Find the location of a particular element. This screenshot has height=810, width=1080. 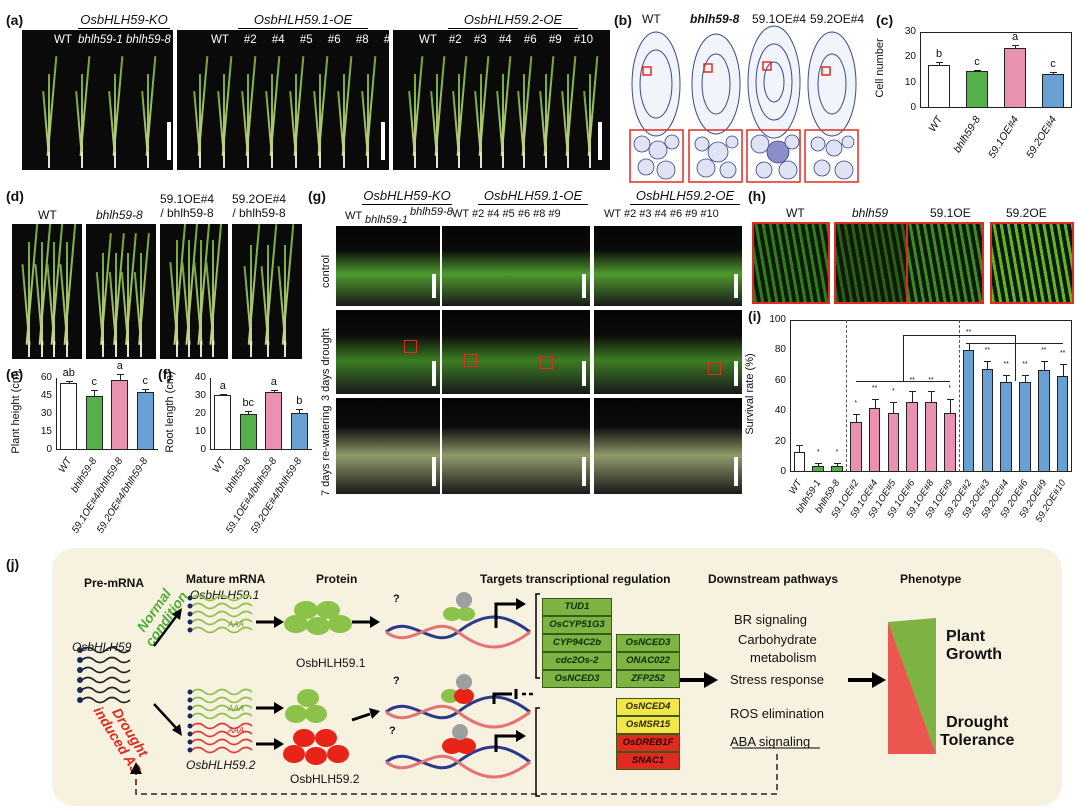

significance-label: c is located at coordinates (977, 61).